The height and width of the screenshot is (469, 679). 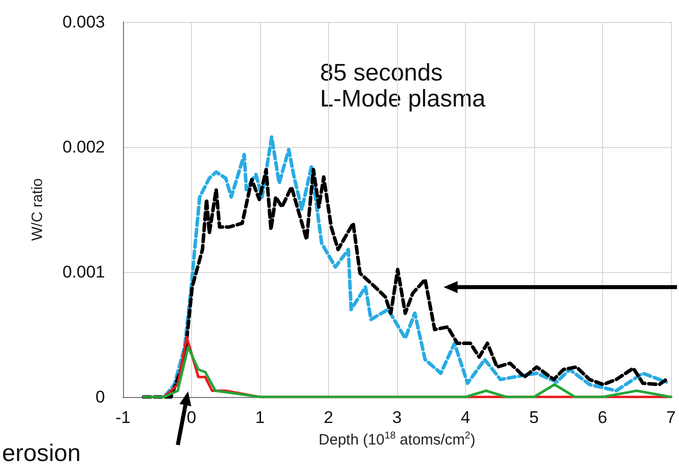 I want to click on y-tick-label: 0.001, so click(x=83, y=272).